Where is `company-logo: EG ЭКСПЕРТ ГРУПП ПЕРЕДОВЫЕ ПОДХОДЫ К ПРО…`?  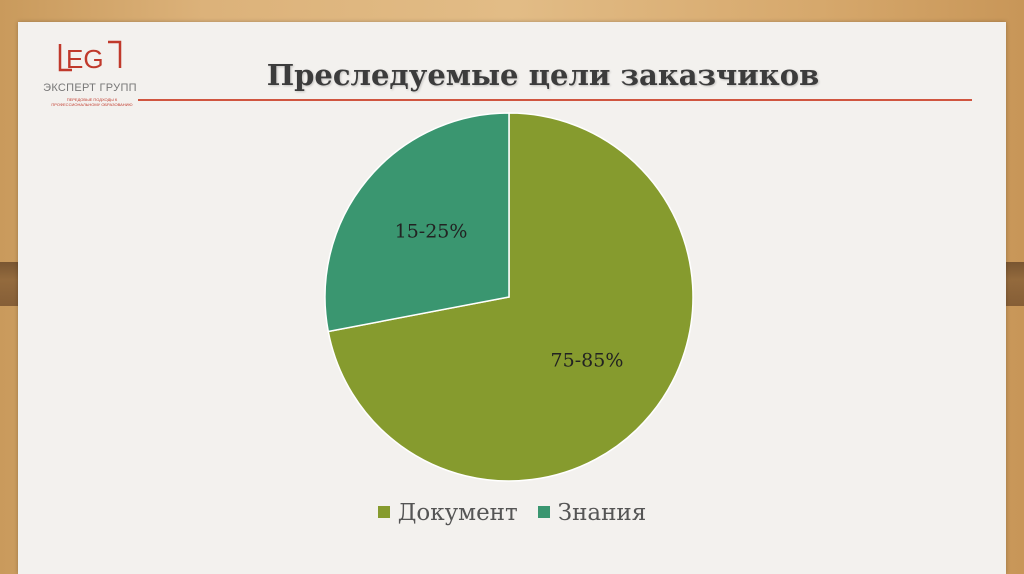
company-logo: EG ЭКСПЕРТ ГРУПП ПЕРЕДОВЫЕ ПОДХОДЫ К ПРО… is located at coordinates (95, 80).